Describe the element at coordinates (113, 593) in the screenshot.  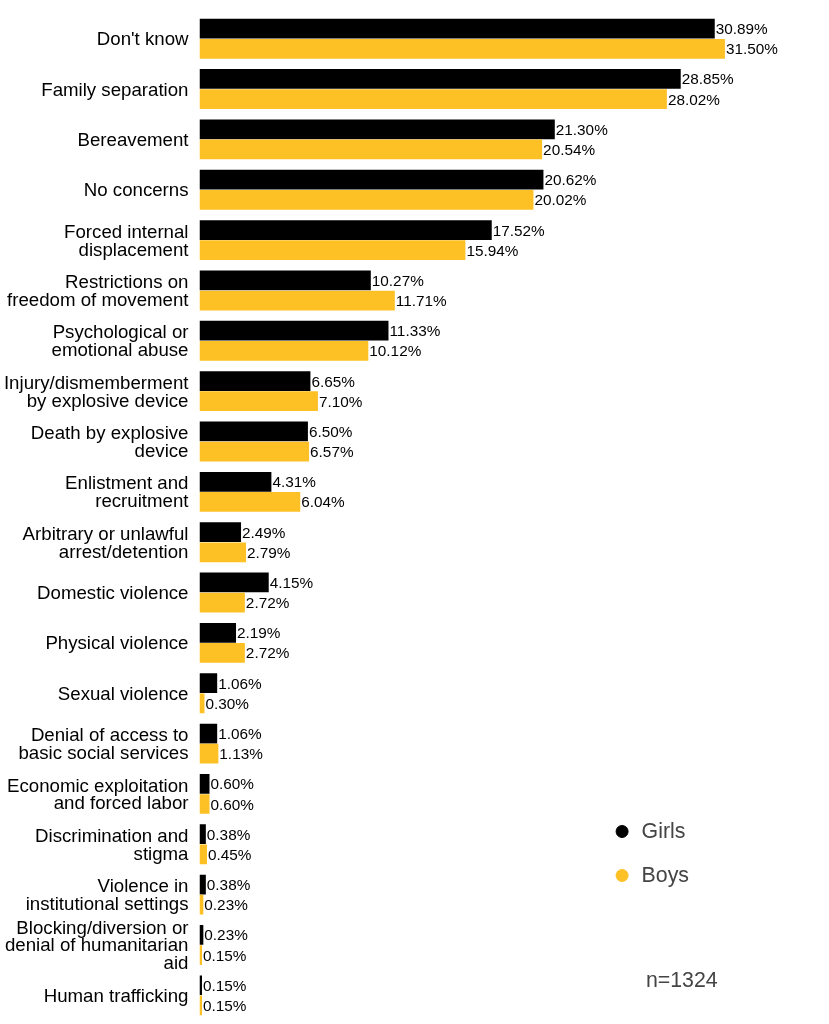
I see `y-tick-label: Domestic violence` at that location.